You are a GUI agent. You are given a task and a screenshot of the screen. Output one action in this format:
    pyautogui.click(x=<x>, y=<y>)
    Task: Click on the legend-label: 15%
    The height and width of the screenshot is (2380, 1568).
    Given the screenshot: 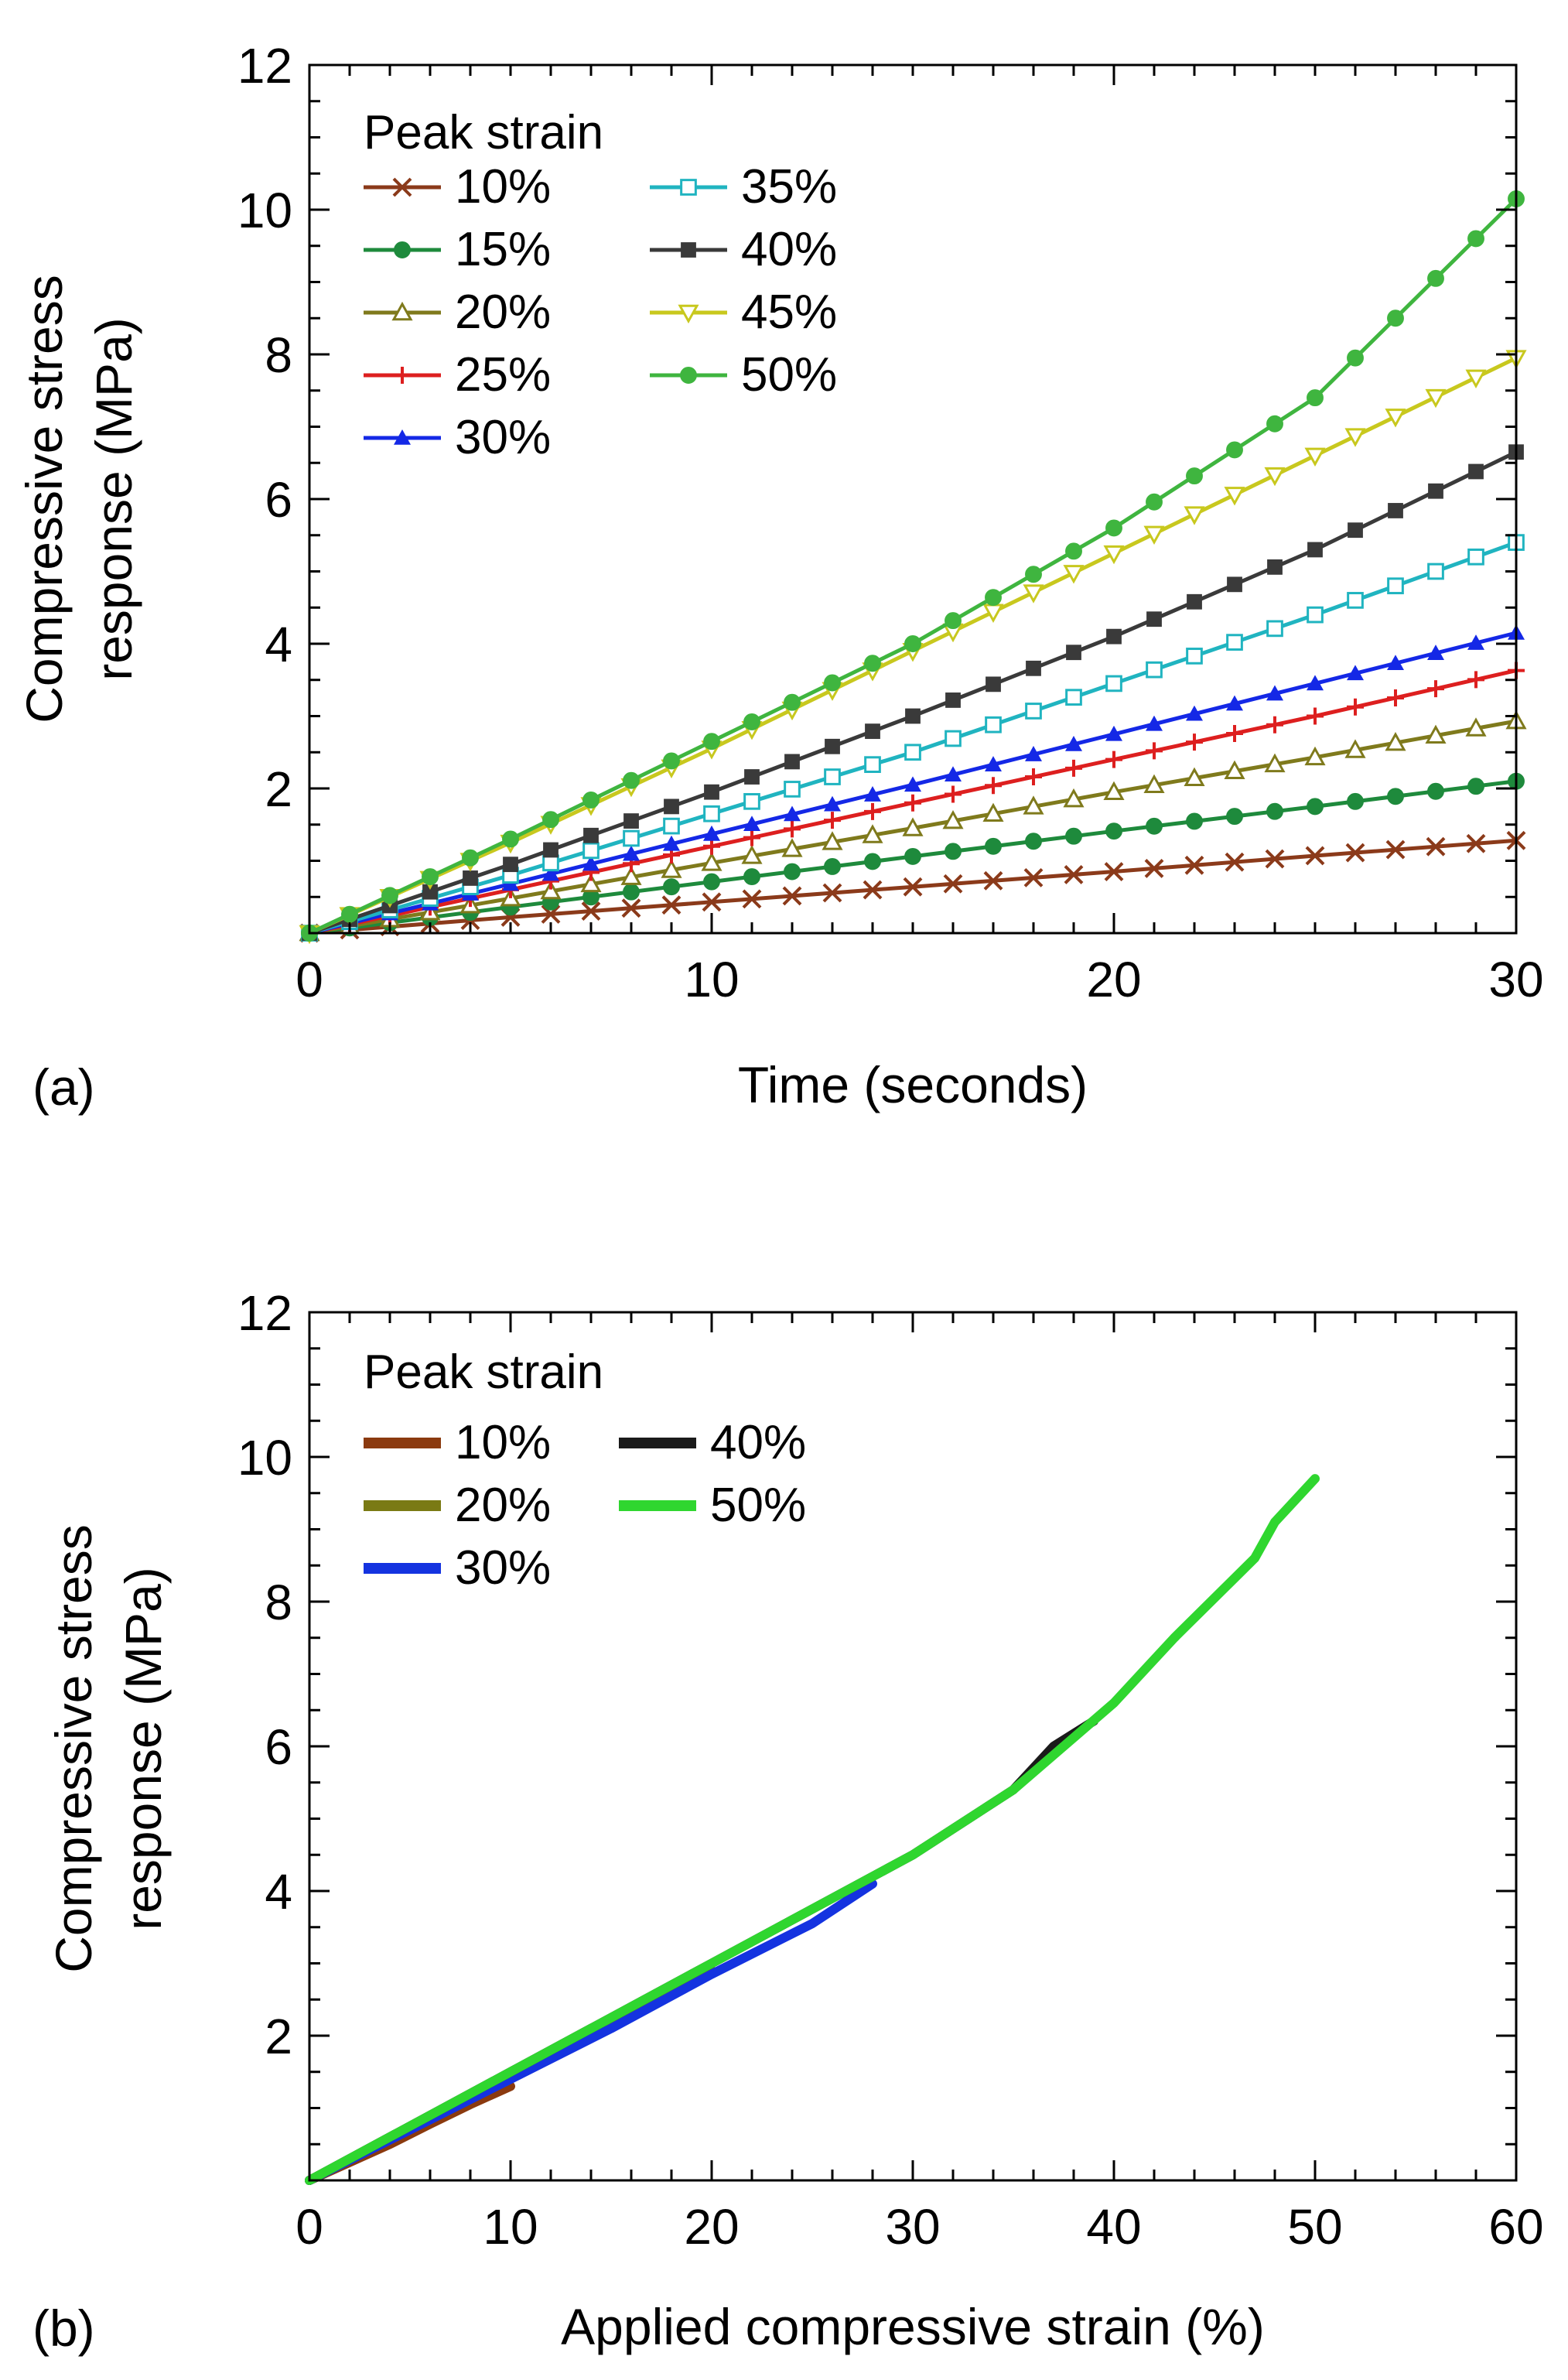 What is the action you would take?
    pyautogui.click(x=503, y=249)
    